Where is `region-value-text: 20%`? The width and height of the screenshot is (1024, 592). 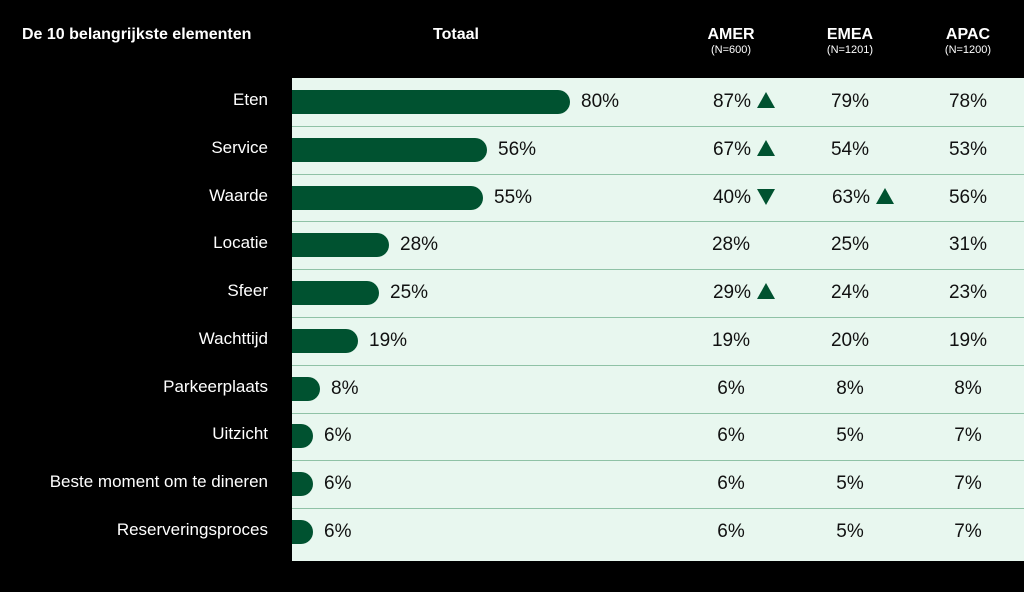 region-value-text: 20% is located at coordinates (850, 340).